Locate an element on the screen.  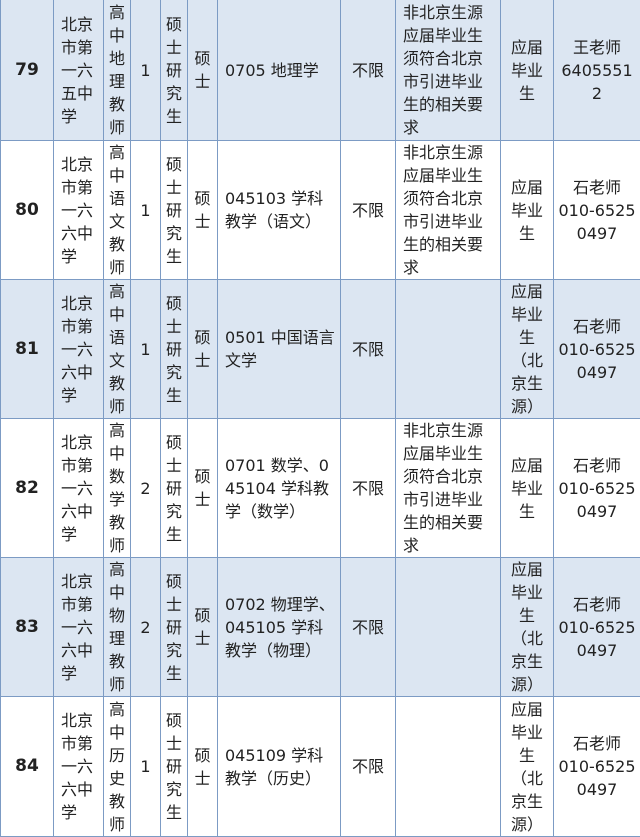
position-cell: 高中历史教师 is located at coordinates (117, 767).